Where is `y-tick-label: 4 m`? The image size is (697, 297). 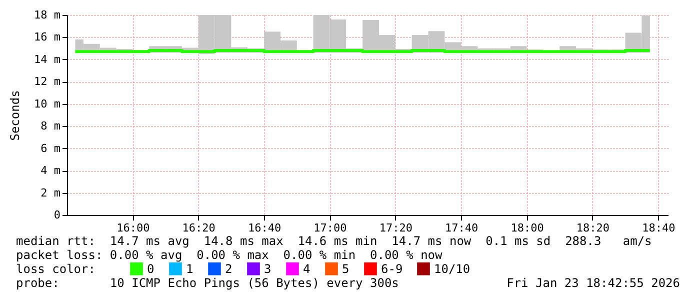
y-tick-label: 4 m is located at coordinates (50, 171).